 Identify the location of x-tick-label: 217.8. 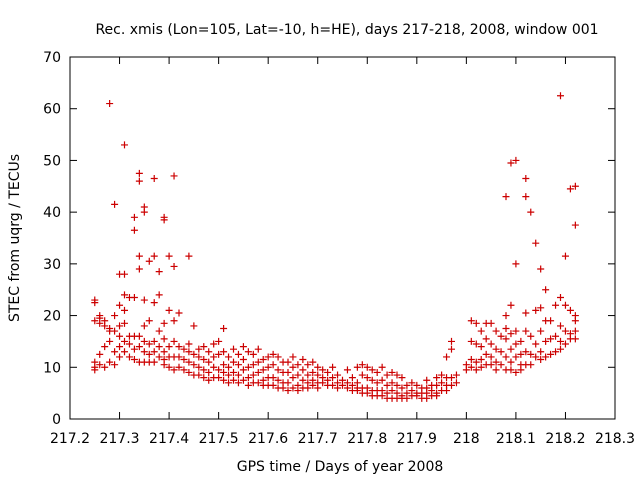
(367, 439).